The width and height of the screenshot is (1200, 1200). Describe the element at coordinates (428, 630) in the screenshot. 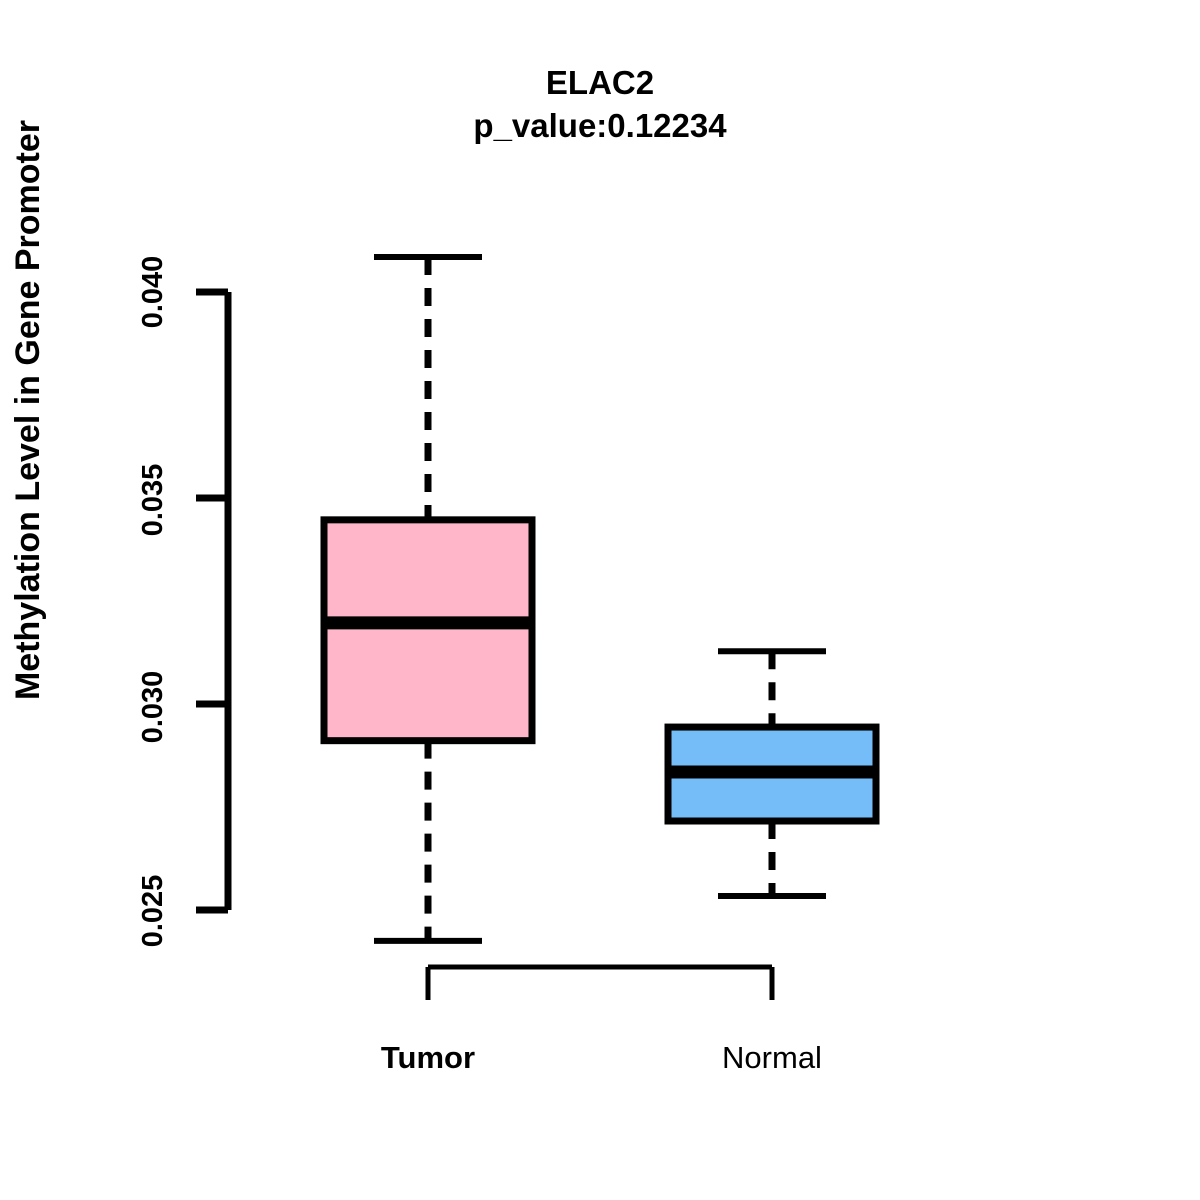

I see `box-tumor` at that location.